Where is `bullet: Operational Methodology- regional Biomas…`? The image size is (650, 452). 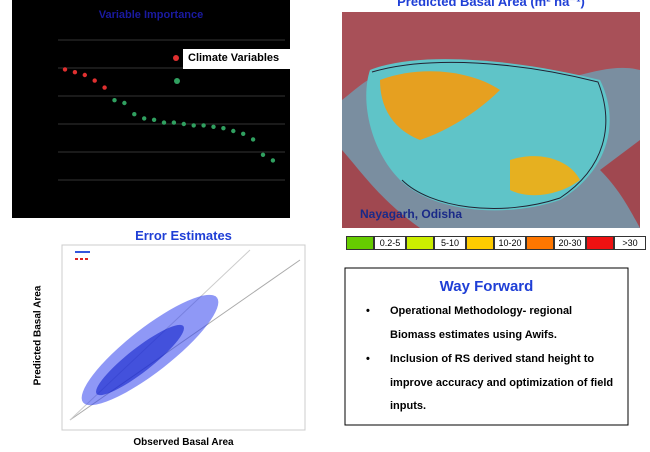
bullet: Operational Methodology- regional Biomas… is located at coordinates (491, 323).